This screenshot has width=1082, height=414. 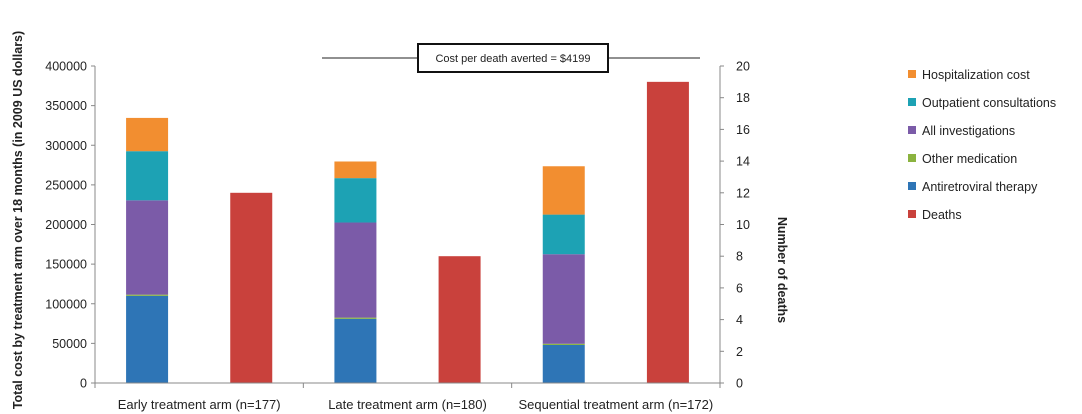 I want to click on annotation: Cost per death averted = $4199, so click(x=511, y=58).